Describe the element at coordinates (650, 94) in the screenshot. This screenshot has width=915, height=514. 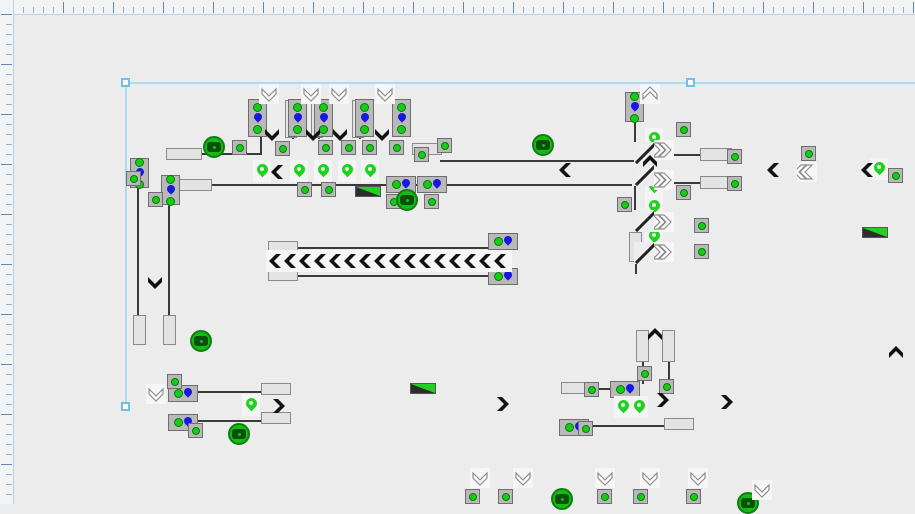
I see `chevron-up-white-icon` at that location.